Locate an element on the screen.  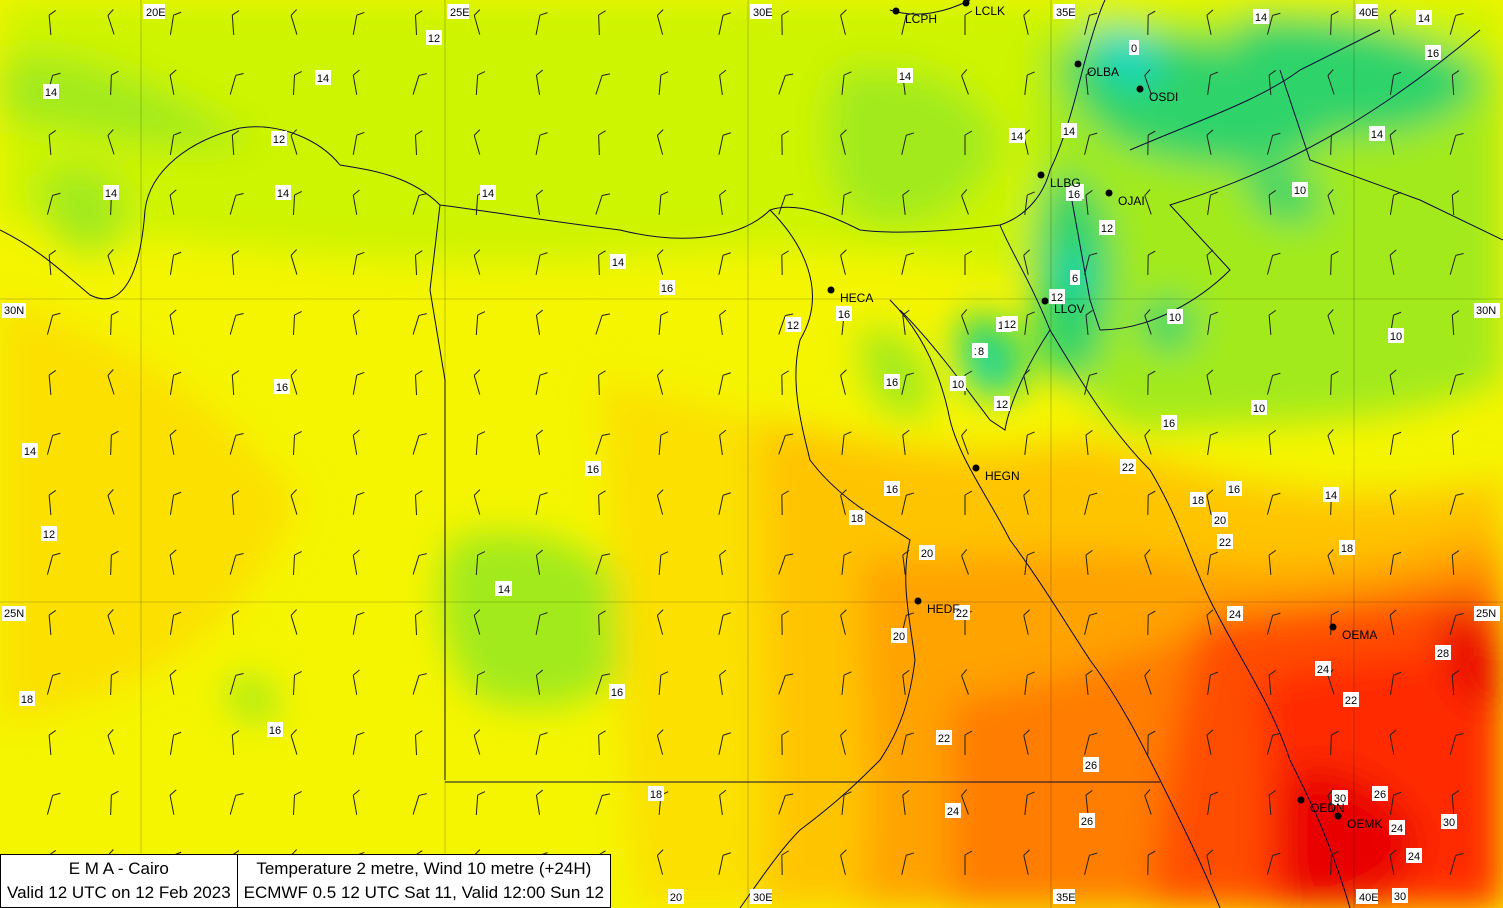
temperature-label: 20 is located at coordinates (899, 635).